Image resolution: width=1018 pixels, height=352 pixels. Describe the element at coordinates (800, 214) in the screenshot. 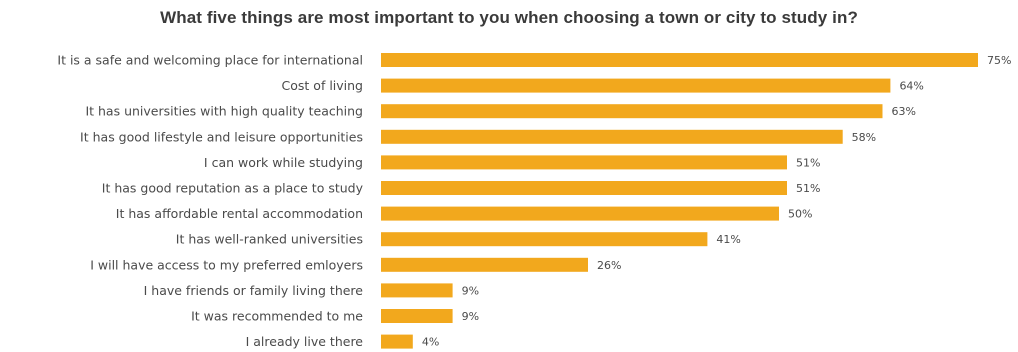

I see `value-label: 50%` at that location.